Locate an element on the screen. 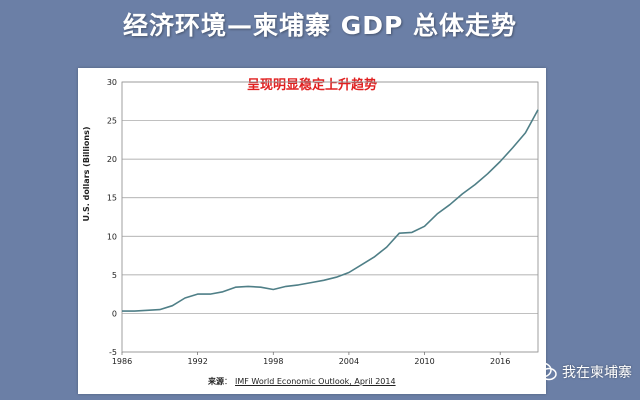 The height and width of the screenshot is (400, 640). source-label: 来源 is located at coordinates (216, 381).